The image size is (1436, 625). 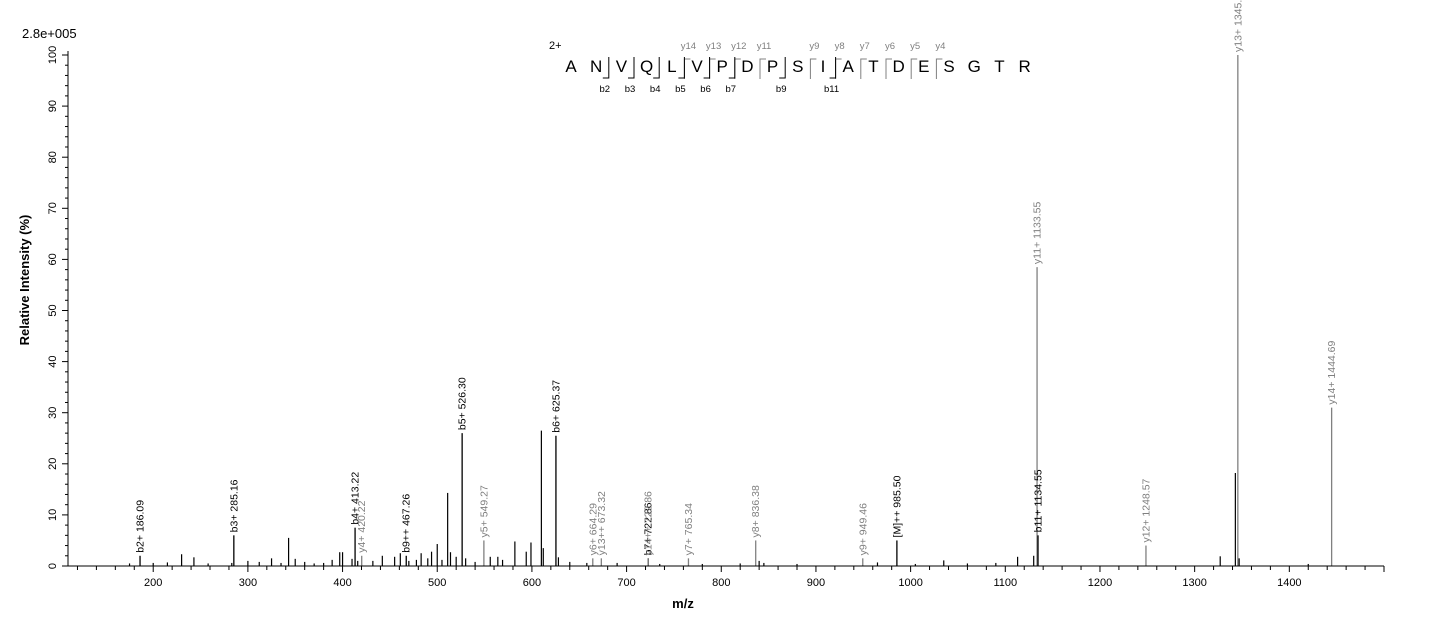 I want to click on peak-label: y13+ 1345.62, so click(x=1238, y=26).